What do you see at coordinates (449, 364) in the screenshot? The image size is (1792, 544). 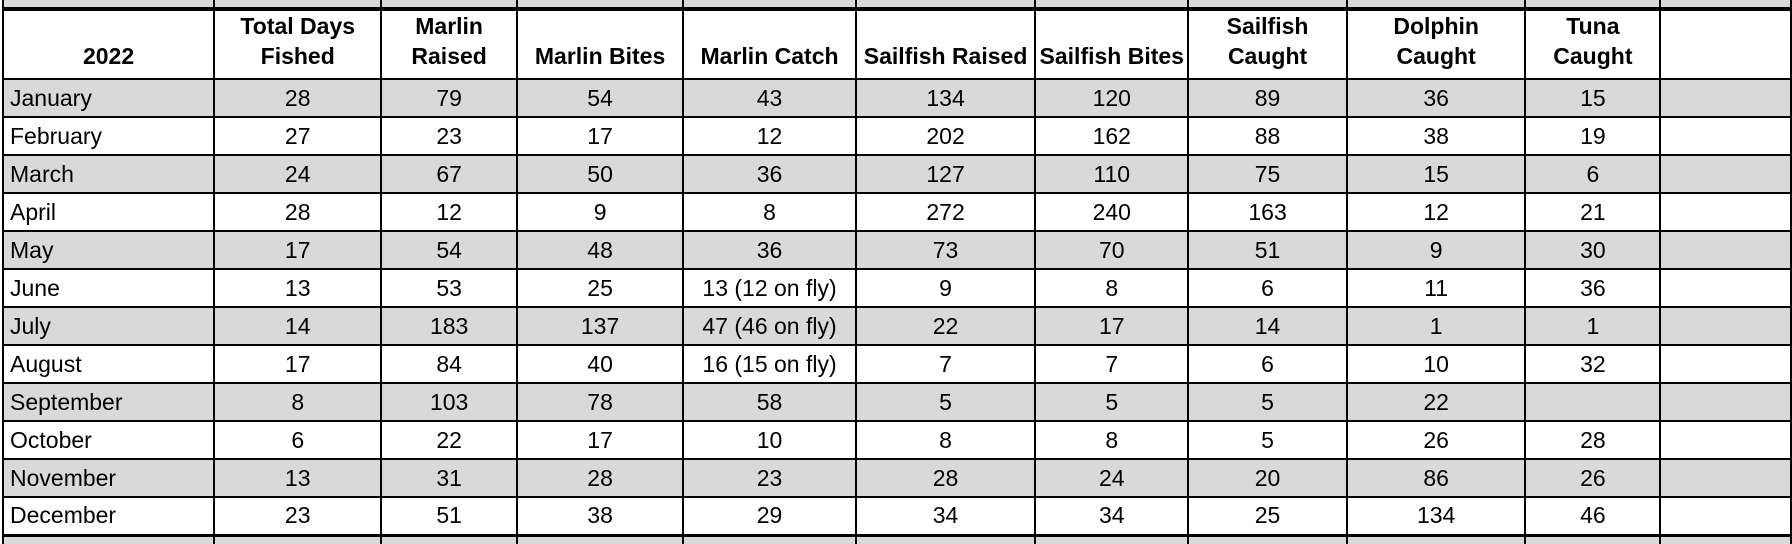 I see `value-cell: 84` at bounding box center [449, 364].